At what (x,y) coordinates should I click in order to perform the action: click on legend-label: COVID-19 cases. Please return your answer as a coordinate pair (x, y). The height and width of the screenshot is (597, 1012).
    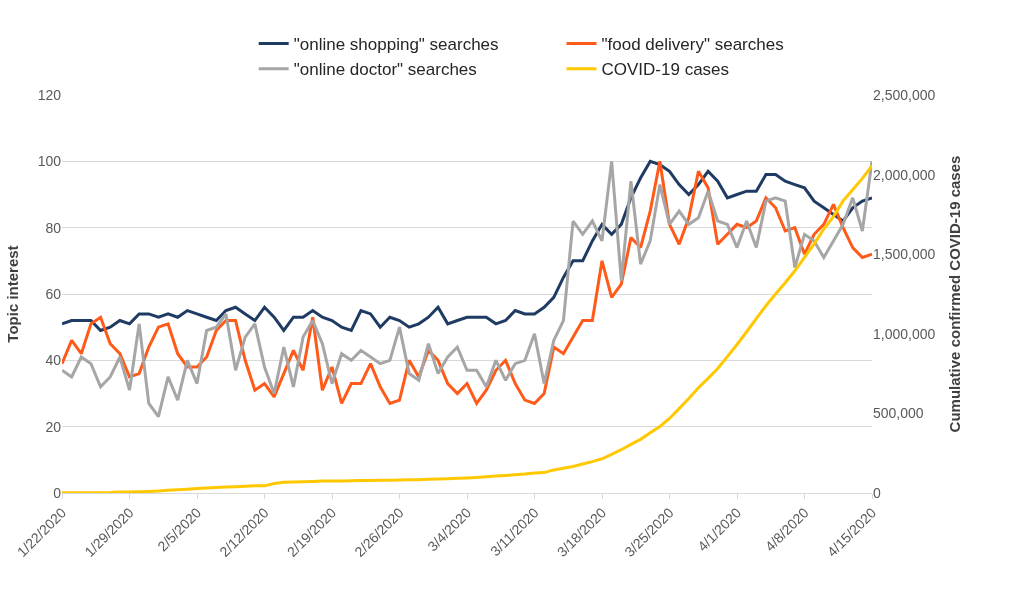
    Looking at the image, I should click on (665, 70).